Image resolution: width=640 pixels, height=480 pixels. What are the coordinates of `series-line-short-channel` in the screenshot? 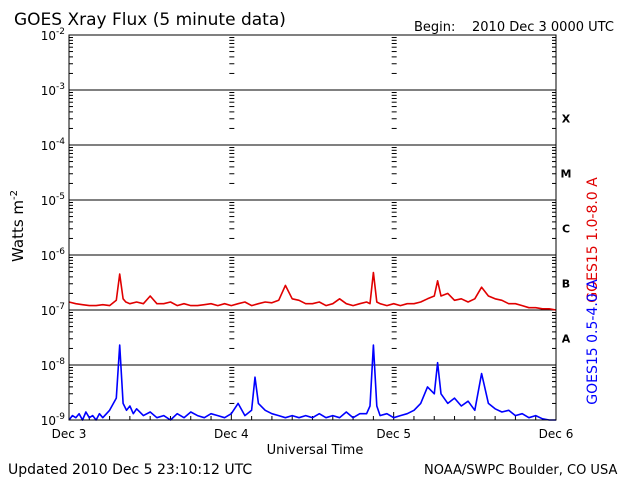 It's located at (312, 382).